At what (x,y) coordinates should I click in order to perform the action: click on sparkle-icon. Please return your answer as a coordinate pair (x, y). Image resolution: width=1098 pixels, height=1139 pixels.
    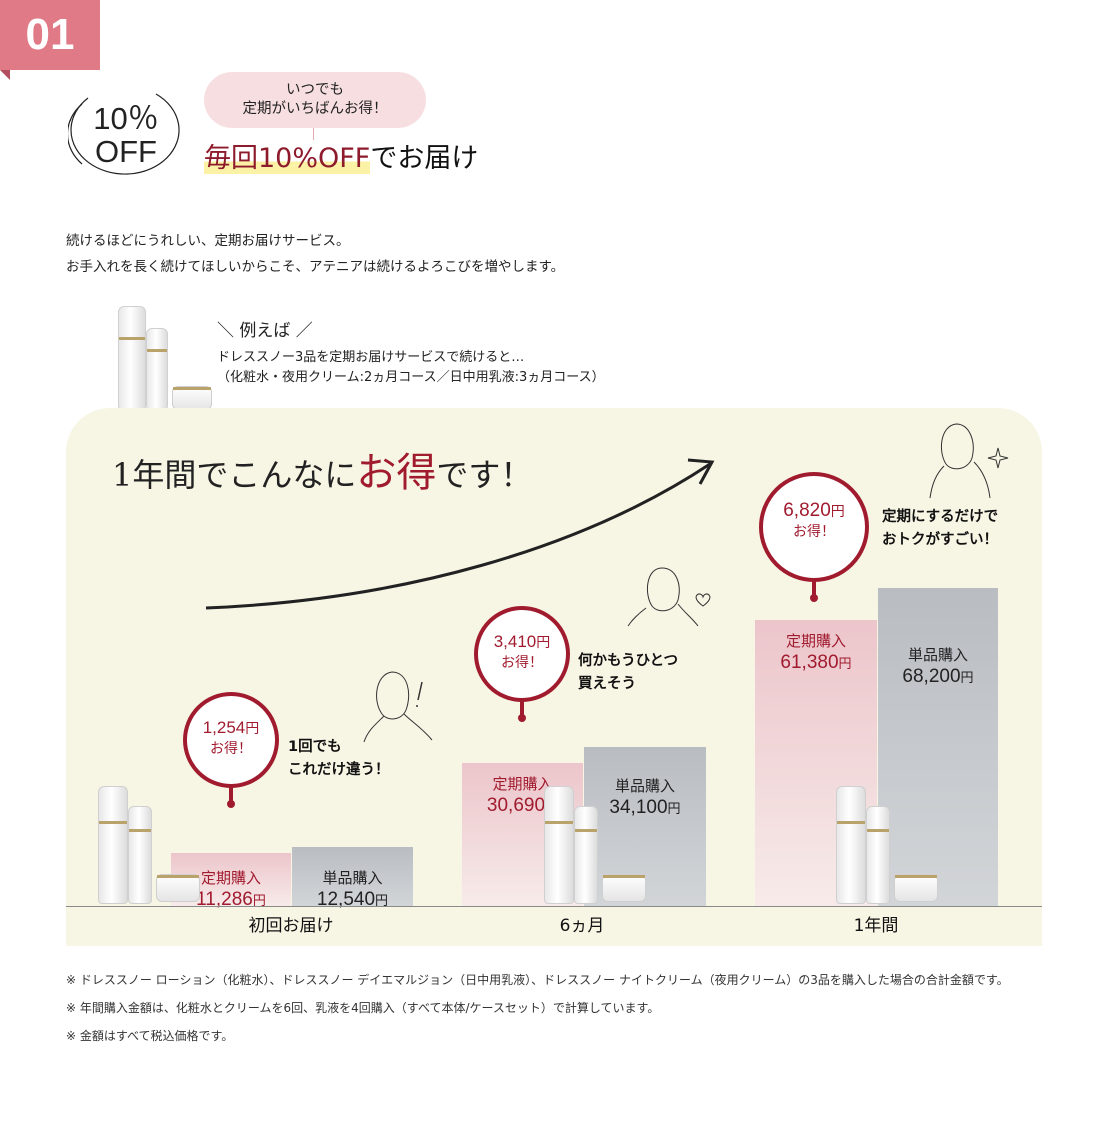
    Looking at the image, I should click on (998, 458).